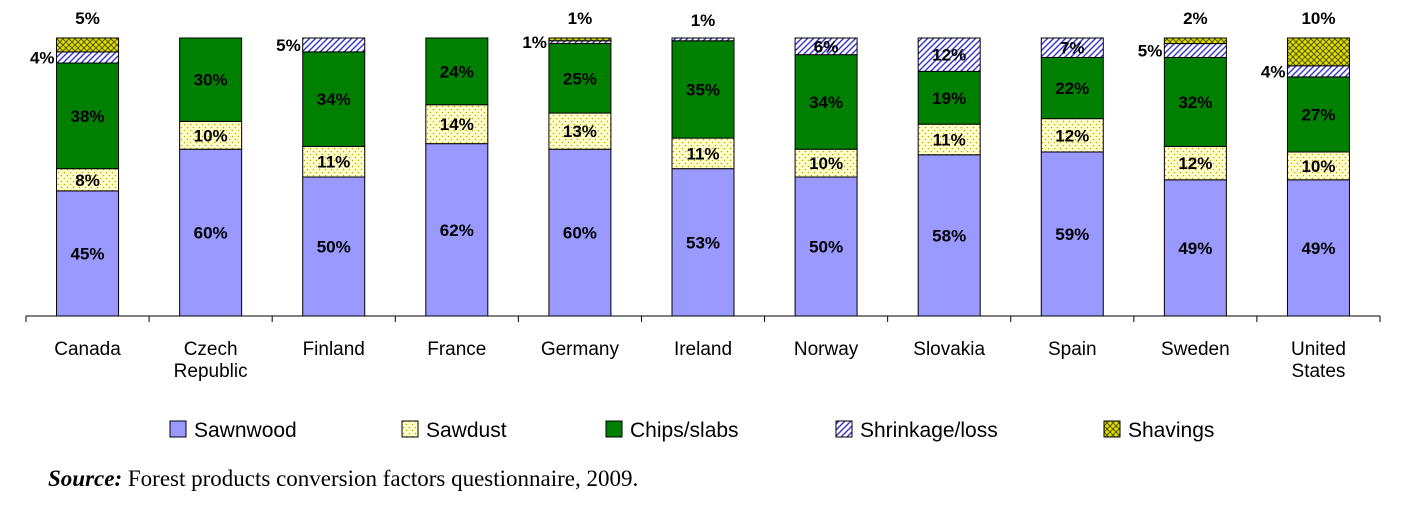 Image resolution: width=1420 pixels, height=516 pixels. I want to click on bar-sweden-sawdust, so click(1195, 163).